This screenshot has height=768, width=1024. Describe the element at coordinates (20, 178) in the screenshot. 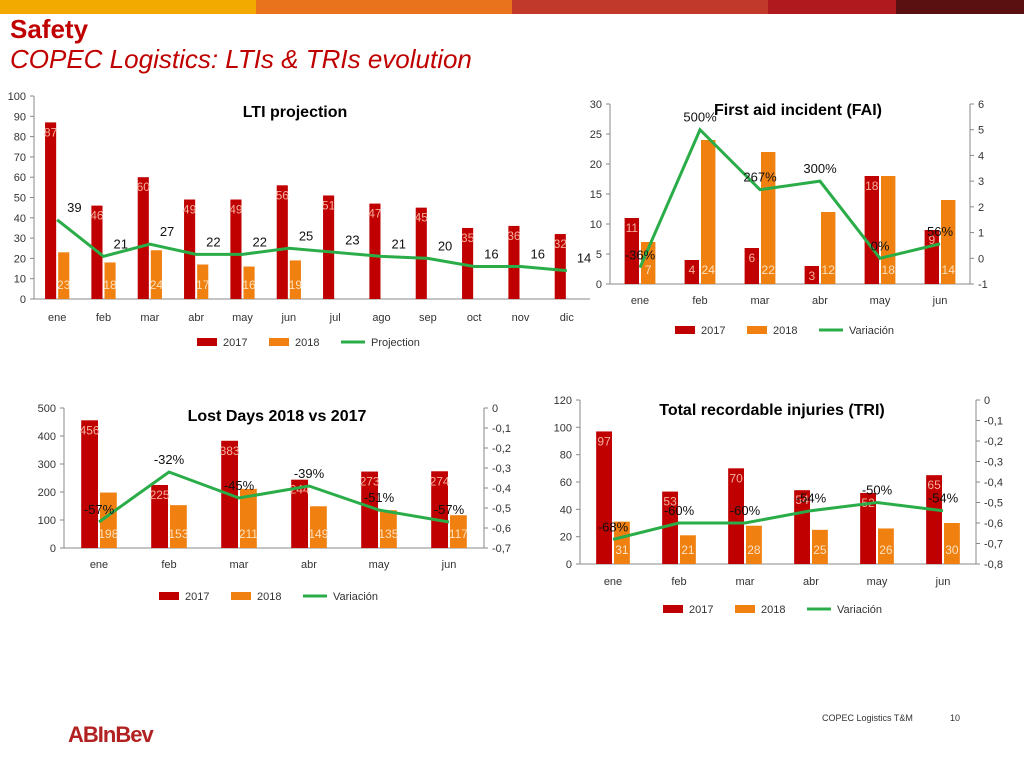

I see `y-tick-label: 60` at that location.